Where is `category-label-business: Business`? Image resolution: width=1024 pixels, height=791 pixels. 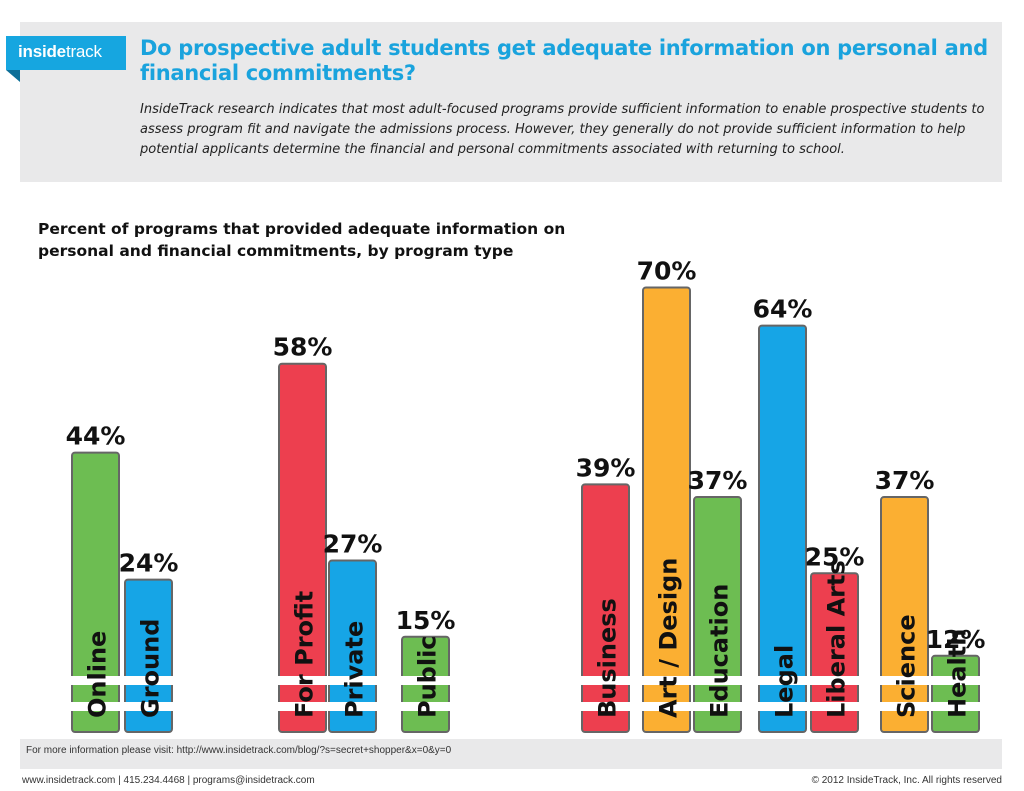
category-label-business: Business is located at coordinates (608, 658).